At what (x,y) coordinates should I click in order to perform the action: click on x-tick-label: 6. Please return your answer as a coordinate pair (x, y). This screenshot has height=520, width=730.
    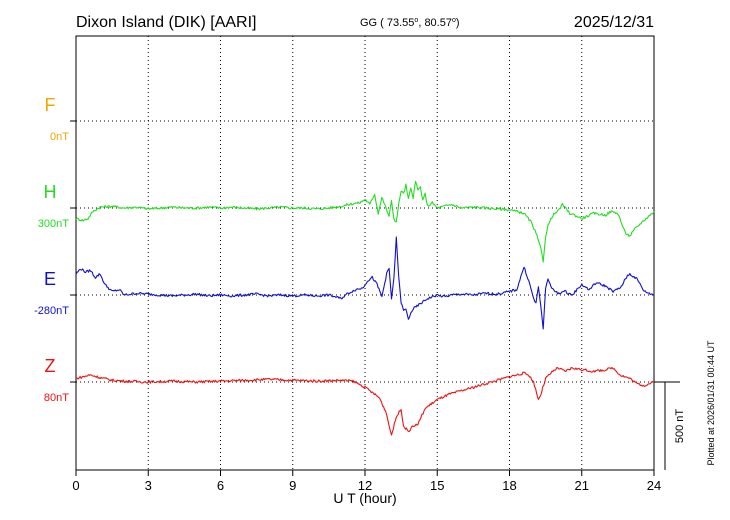
    Looking at the image, I should click on (220, 485).